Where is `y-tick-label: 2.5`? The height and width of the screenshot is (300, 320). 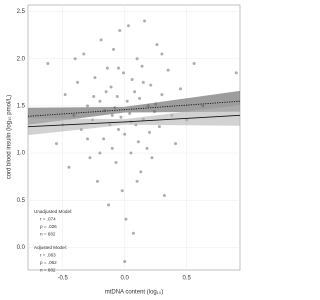
y-tick-label: 2.5 is located at coordinates (21, 12).